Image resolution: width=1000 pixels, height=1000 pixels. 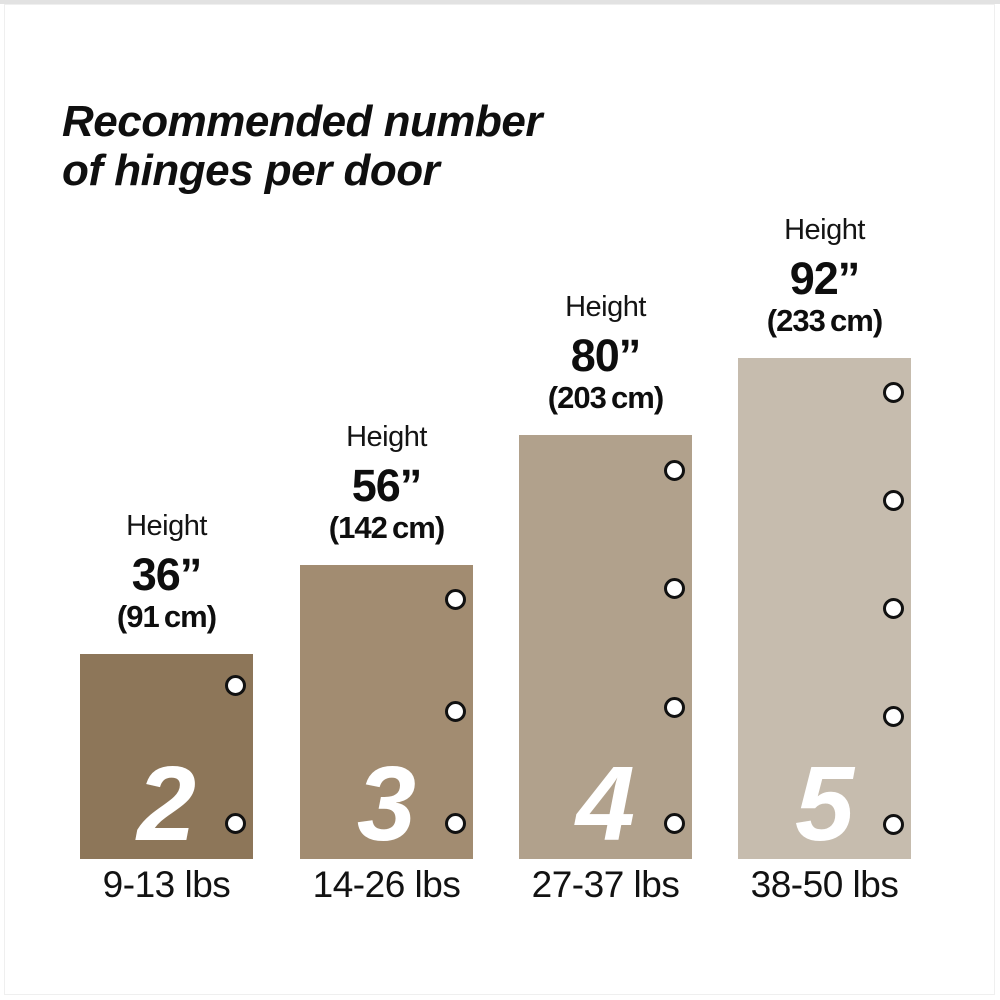 What do you see at coordinates (166, 884) in the screenshot?
I see `door-weight-range: 9-13 lbs` at bounding box center [166, 884].